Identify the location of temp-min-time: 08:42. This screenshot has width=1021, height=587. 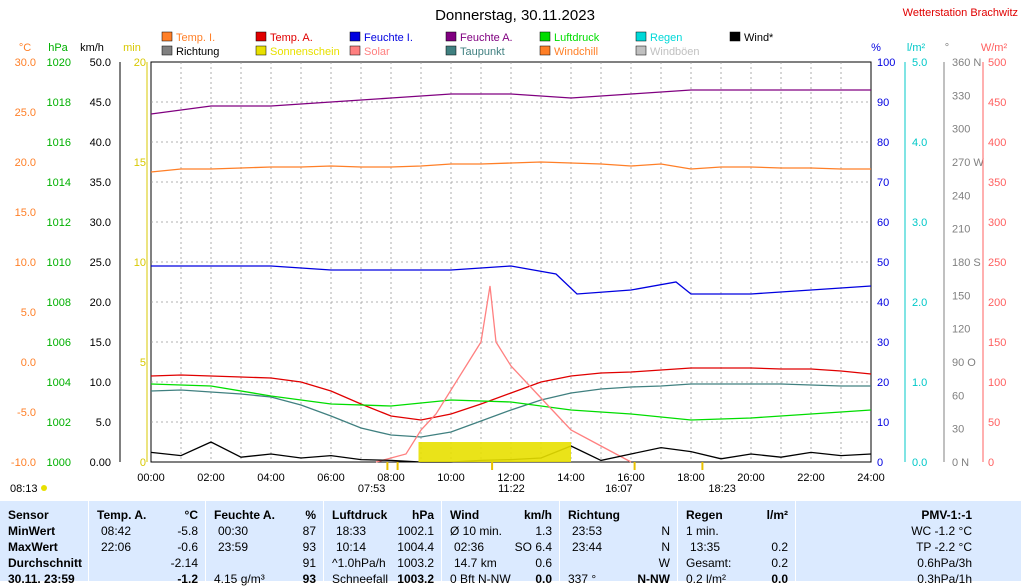
(116, 531).